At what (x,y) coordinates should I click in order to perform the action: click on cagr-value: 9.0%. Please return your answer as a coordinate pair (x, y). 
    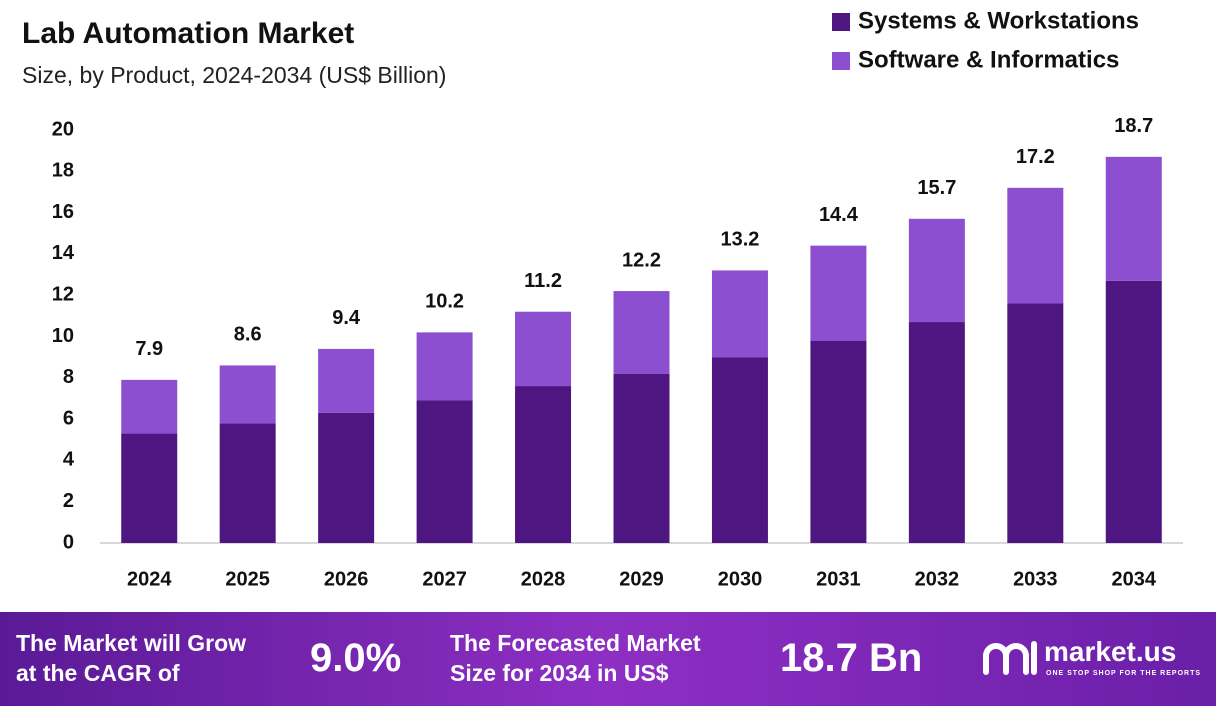
    Looking at the image, I should click on (356, 658).